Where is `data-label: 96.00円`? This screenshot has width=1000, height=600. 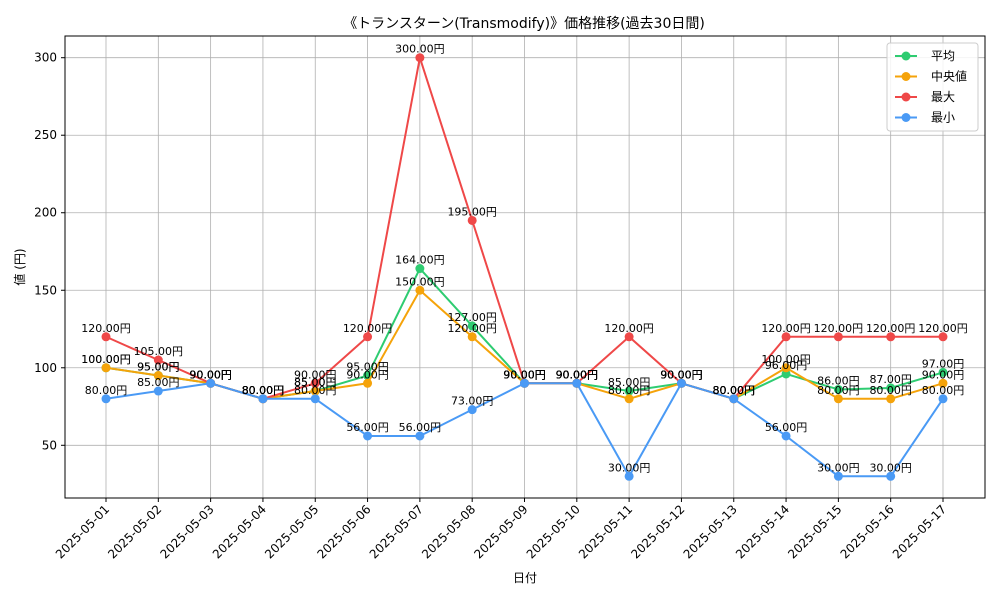
data-label: 96.00円 is located at coordinates (786, 365).